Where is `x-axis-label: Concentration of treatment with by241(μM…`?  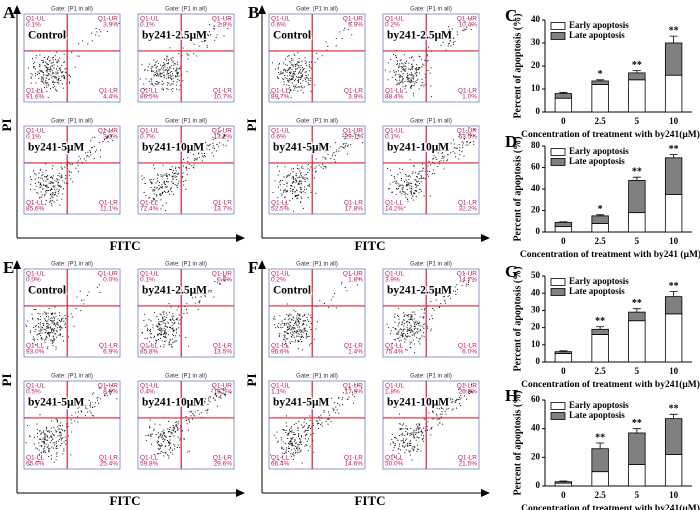 x-axis-label: Concentration of treatment with by241(μM… is located at coordinates (610, 384).